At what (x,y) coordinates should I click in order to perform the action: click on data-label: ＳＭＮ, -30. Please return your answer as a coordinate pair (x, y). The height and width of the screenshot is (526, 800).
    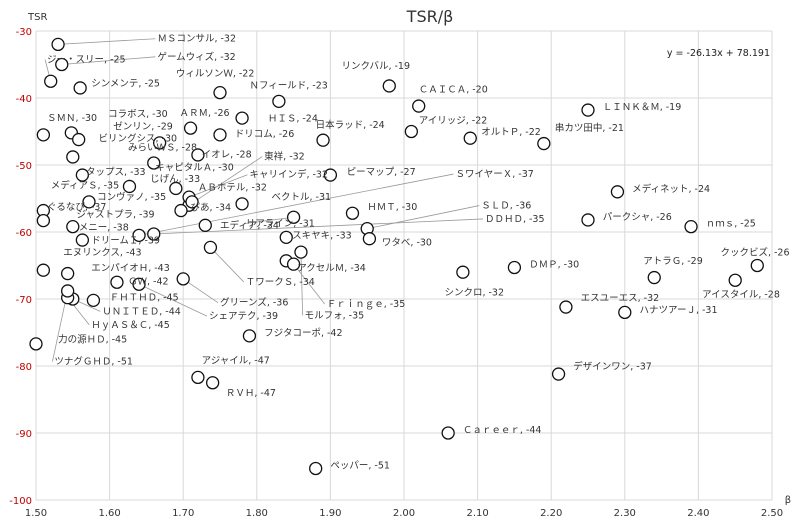
    Looking at the image, I should click on (72, 118).